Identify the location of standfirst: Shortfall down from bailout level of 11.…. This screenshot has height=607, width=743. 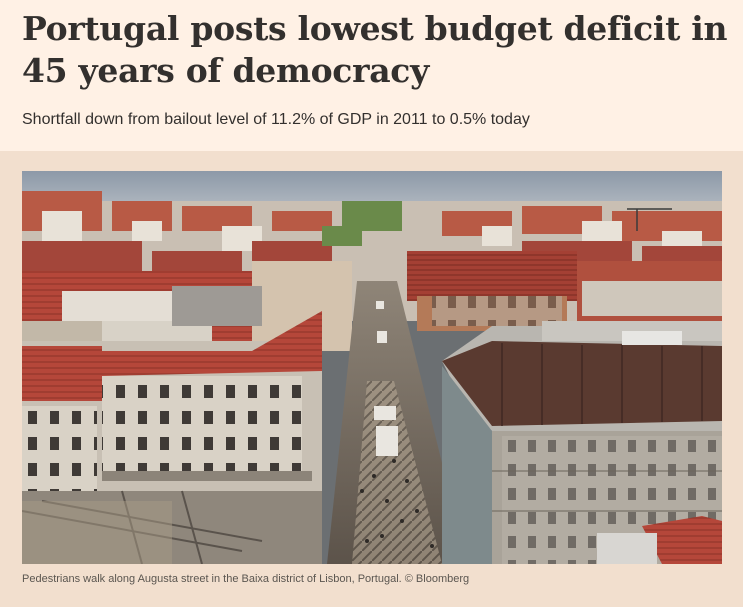
(276, 119).